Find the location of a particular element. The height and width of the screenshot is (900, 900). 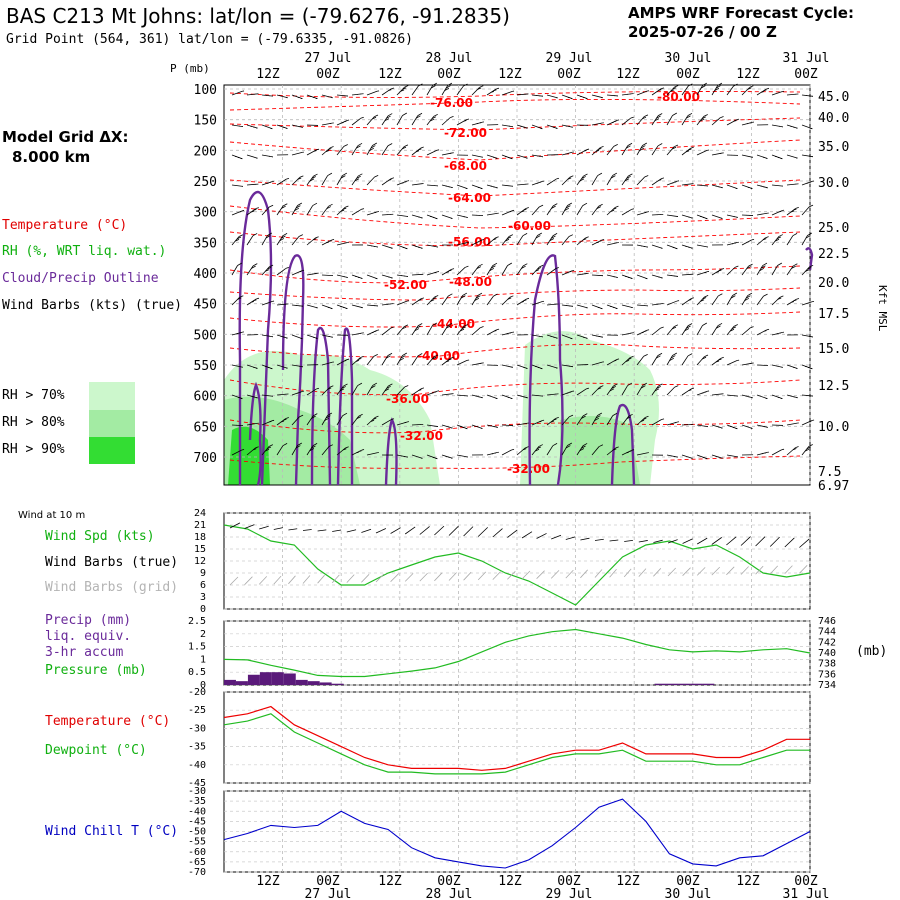

cloud-outline is located at coordinates (391, 451).